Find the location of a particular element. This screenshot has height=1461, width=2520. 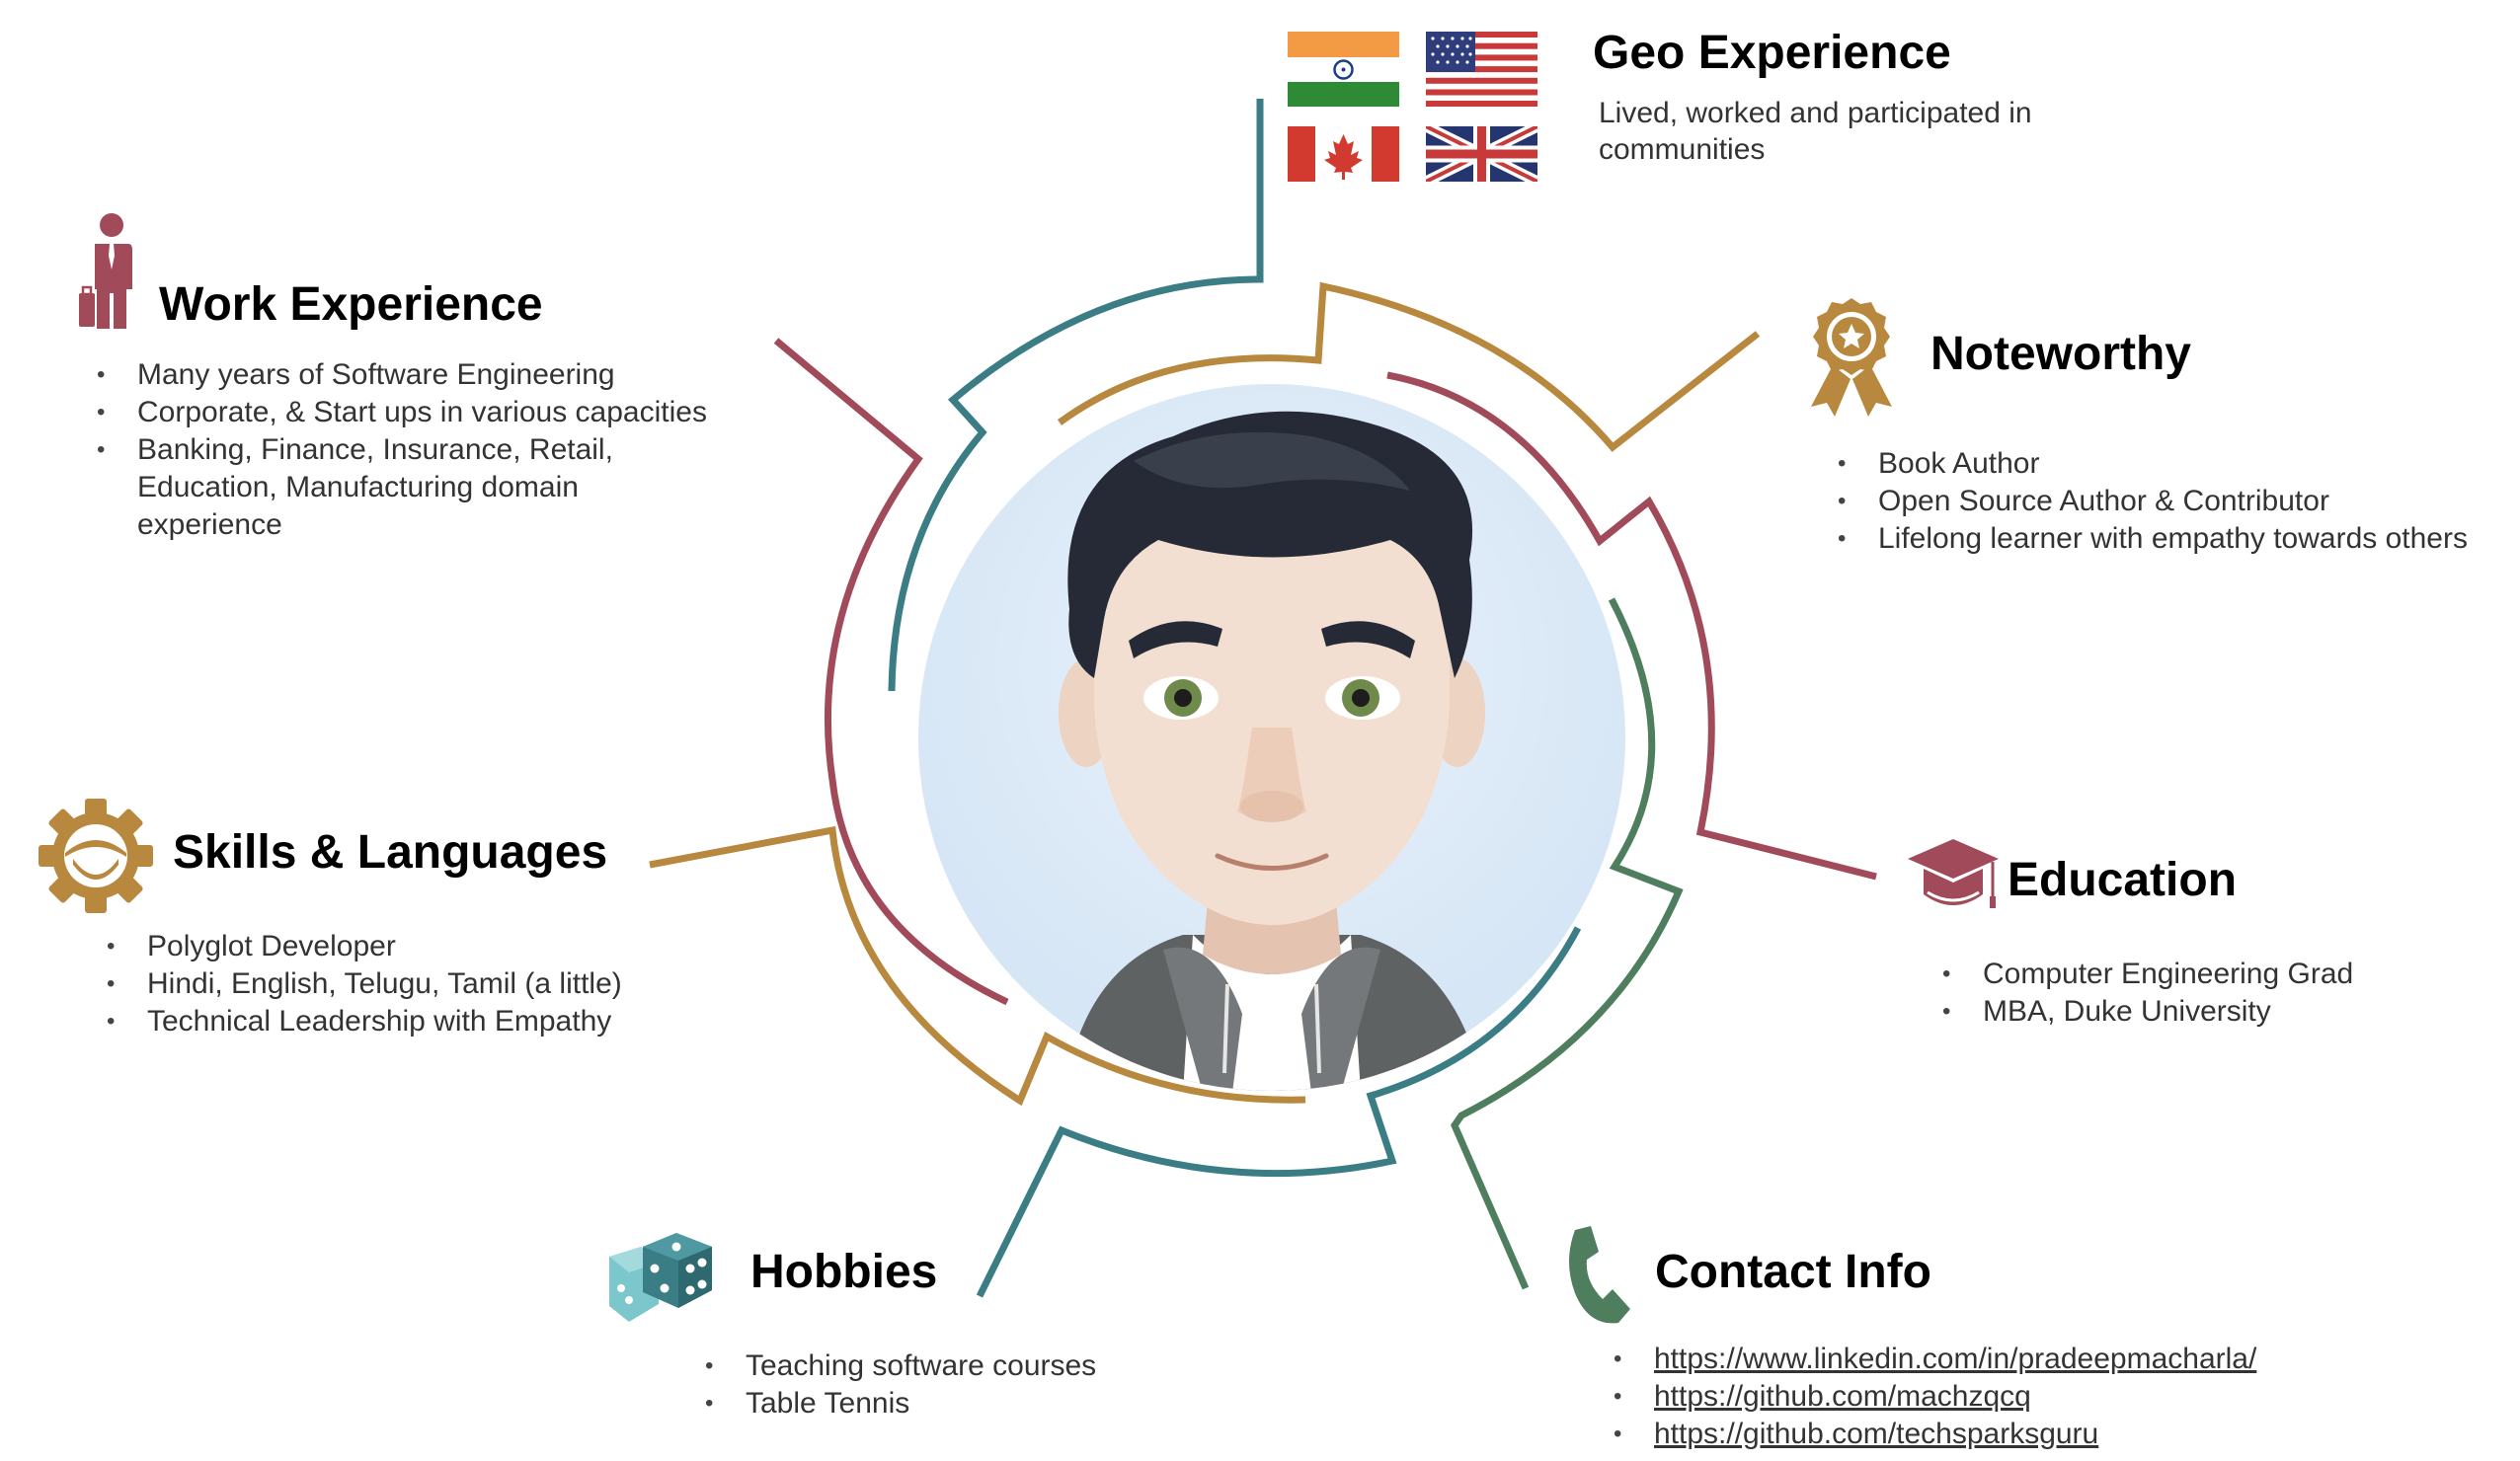

list-item: Hindi, English, Telugu, Tamil (a little) is located at coordinates (423, 984).